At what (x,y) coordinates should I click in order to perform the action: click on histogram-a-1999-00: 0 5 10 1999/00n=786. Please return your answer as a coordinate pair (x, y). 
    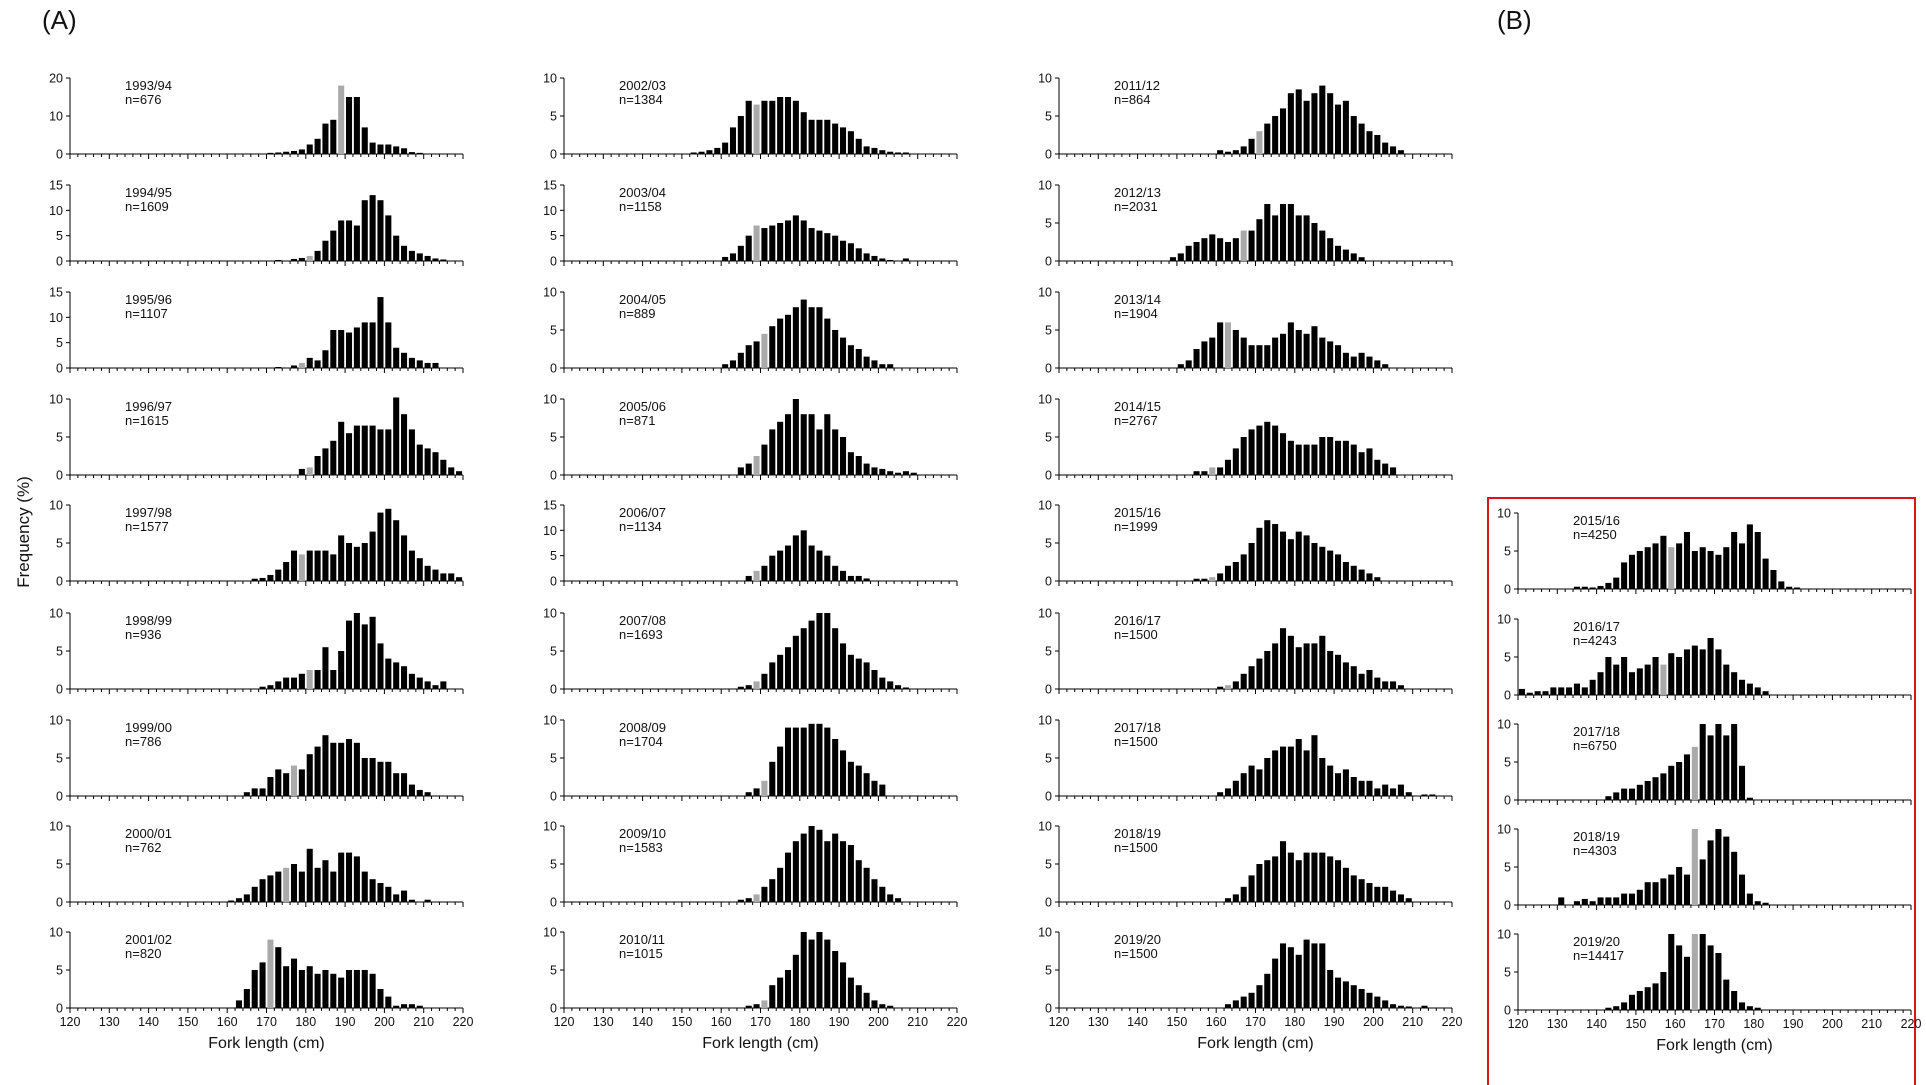
    Looking at the image, I should click on (256, 759).